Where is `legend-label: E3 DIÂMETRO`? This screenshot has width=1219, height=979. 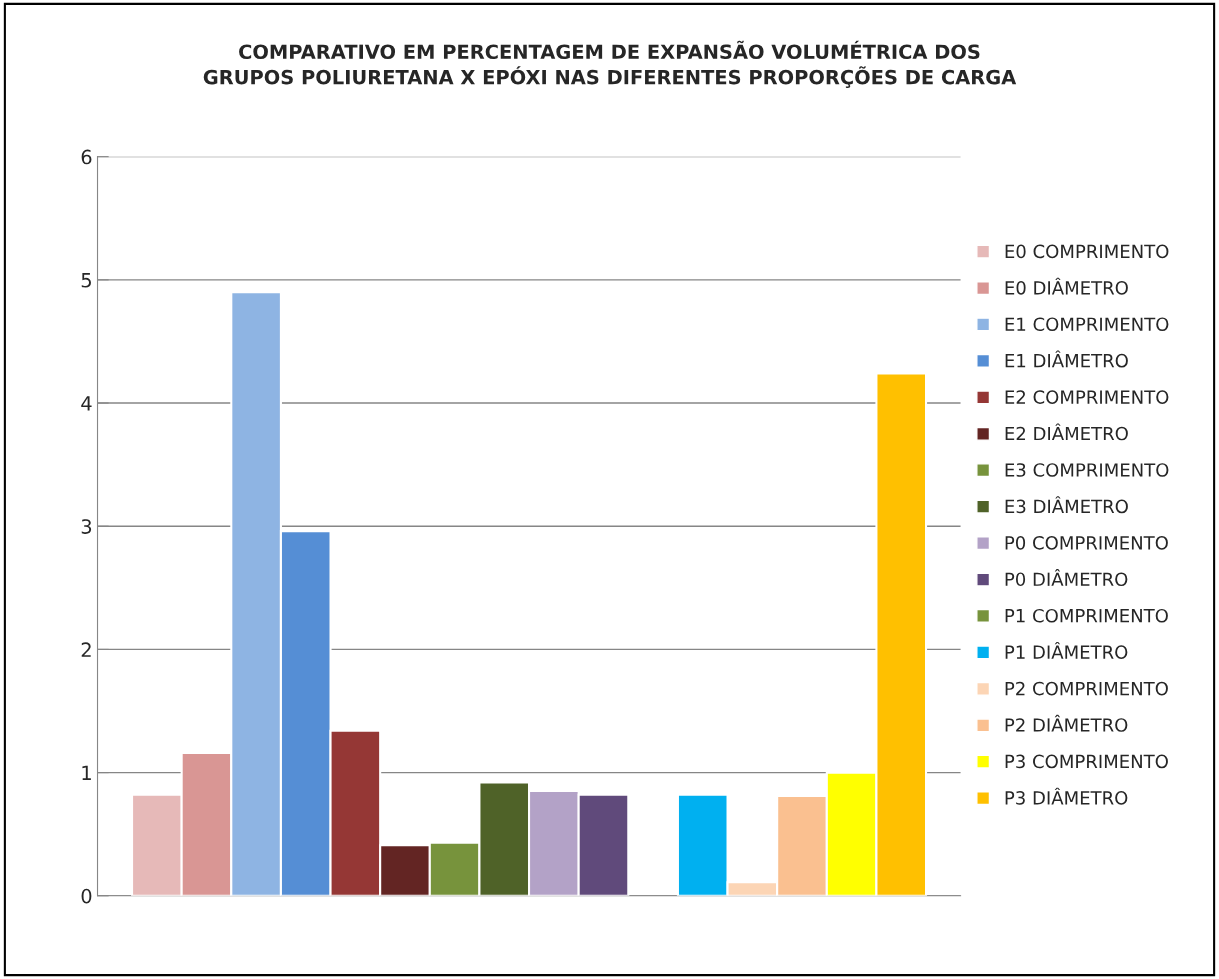 legend-label: E3 DIÂMETRO is located at coordinates (1066, 505).